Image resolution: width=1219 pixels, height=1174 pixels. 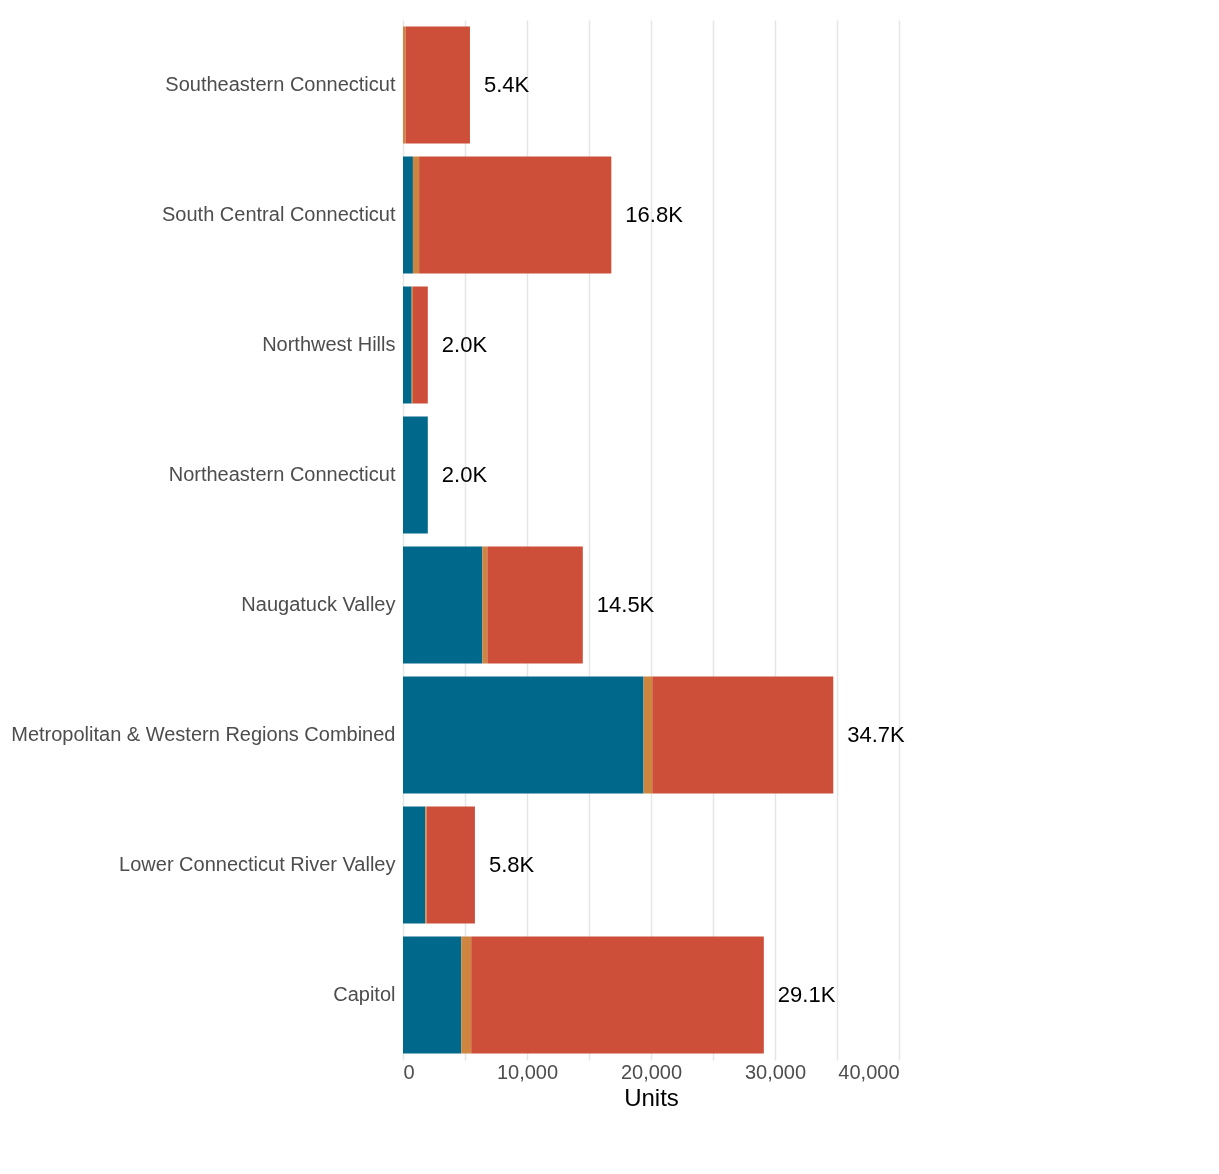 I want to click on y-tick-label: Capitol, so click(x=364, y=994).